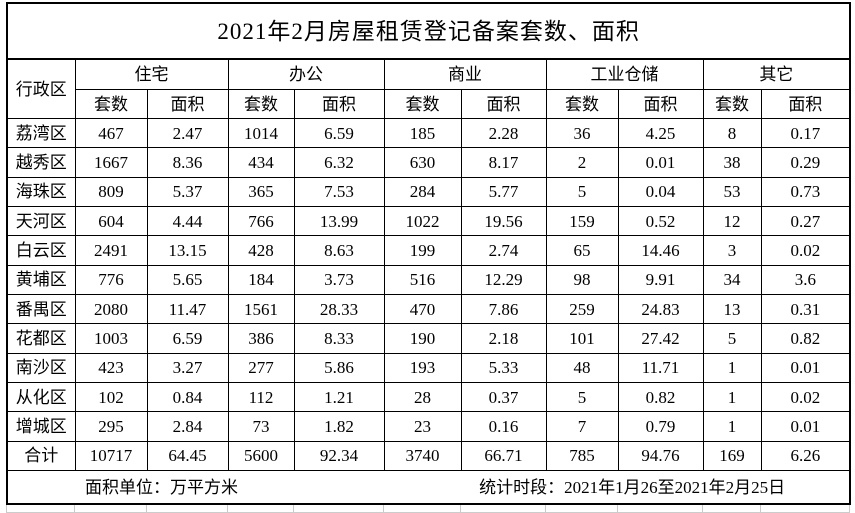 The height and width of the screenshot is (513, 855). I want to click on commercial-area-cell: 2.74, so click(503, 250).